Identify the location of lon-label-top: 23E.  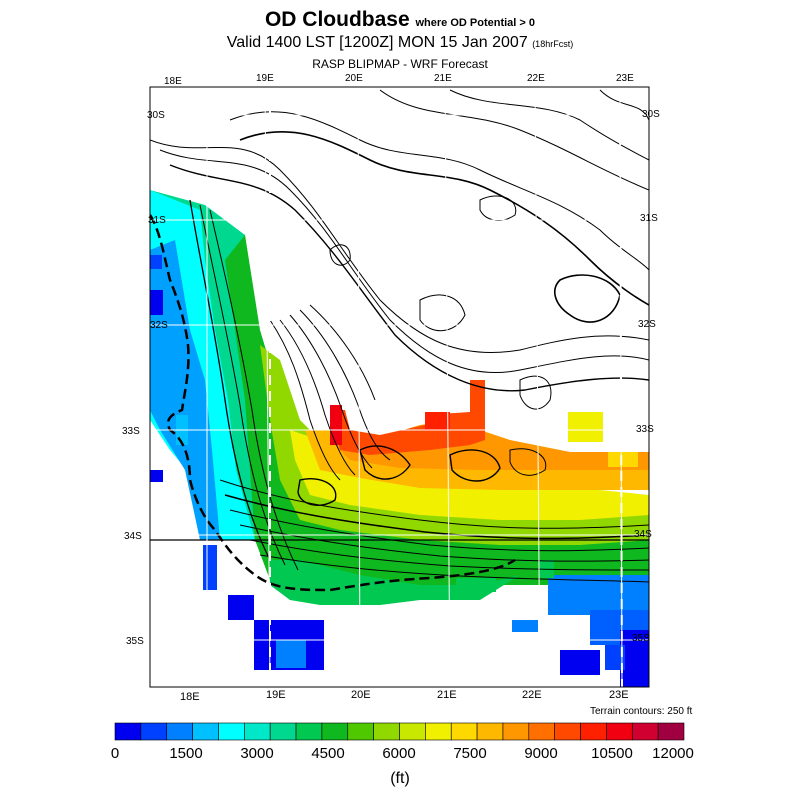
(625, 78).